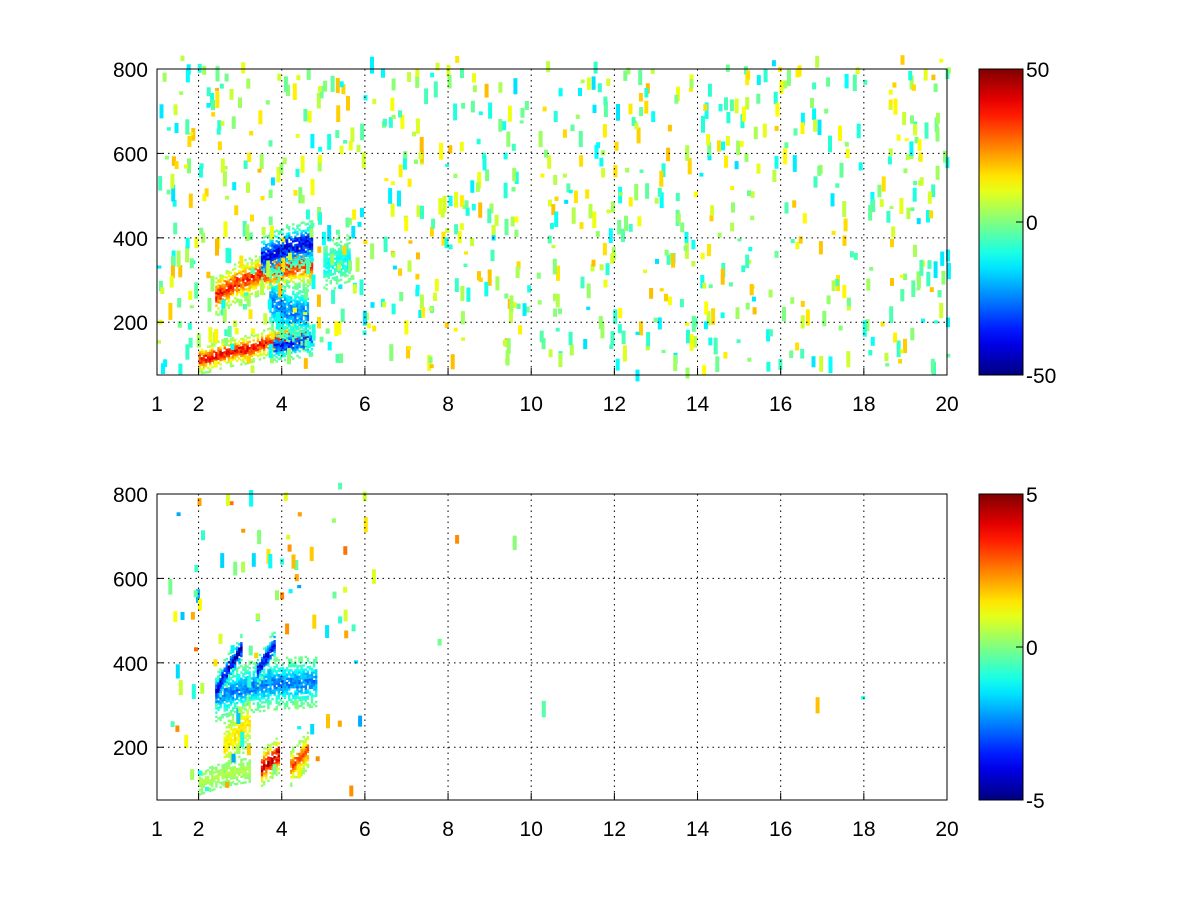 The height and width of the screenshot is (900, 1200). What do you see at coordinates (1011, 648) in the screenshot?
I see `bottom-colorbar: 50-5` at bounding box center [1011, 648].